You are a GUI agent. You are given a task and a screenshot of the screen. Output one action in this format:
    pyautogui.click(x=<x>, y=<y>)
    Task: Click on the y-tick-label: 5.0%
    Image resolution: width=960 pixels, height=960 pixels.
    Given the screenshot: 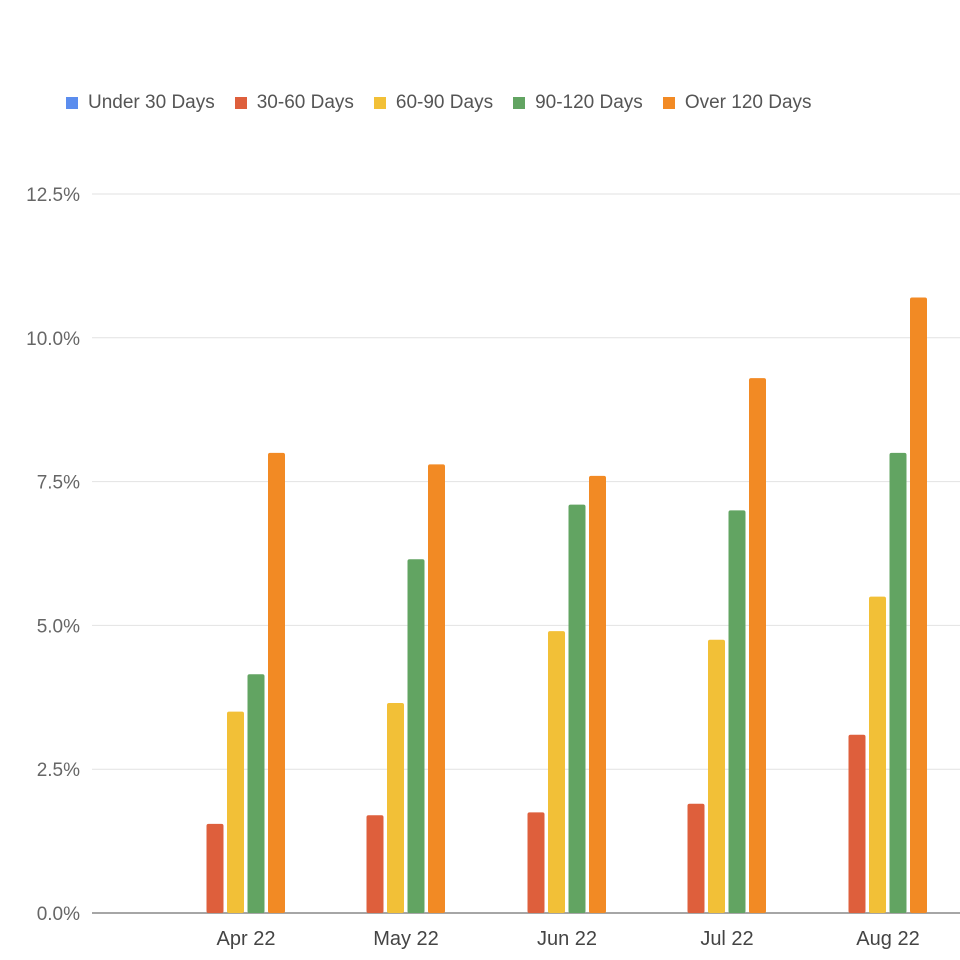 What is the action you would take?
    pyautogui.click(x=58, y=626)
    